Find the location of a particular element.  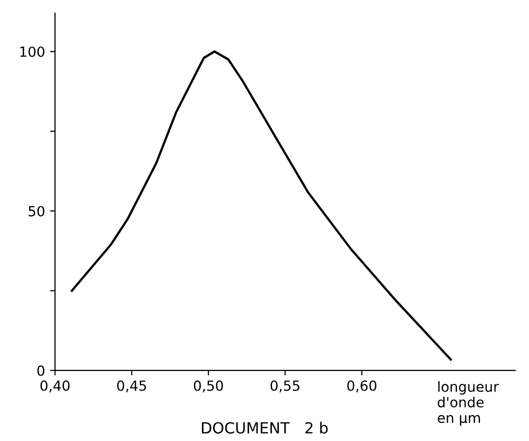

y-tick-label: 100 is located at coordinates (32, 51).